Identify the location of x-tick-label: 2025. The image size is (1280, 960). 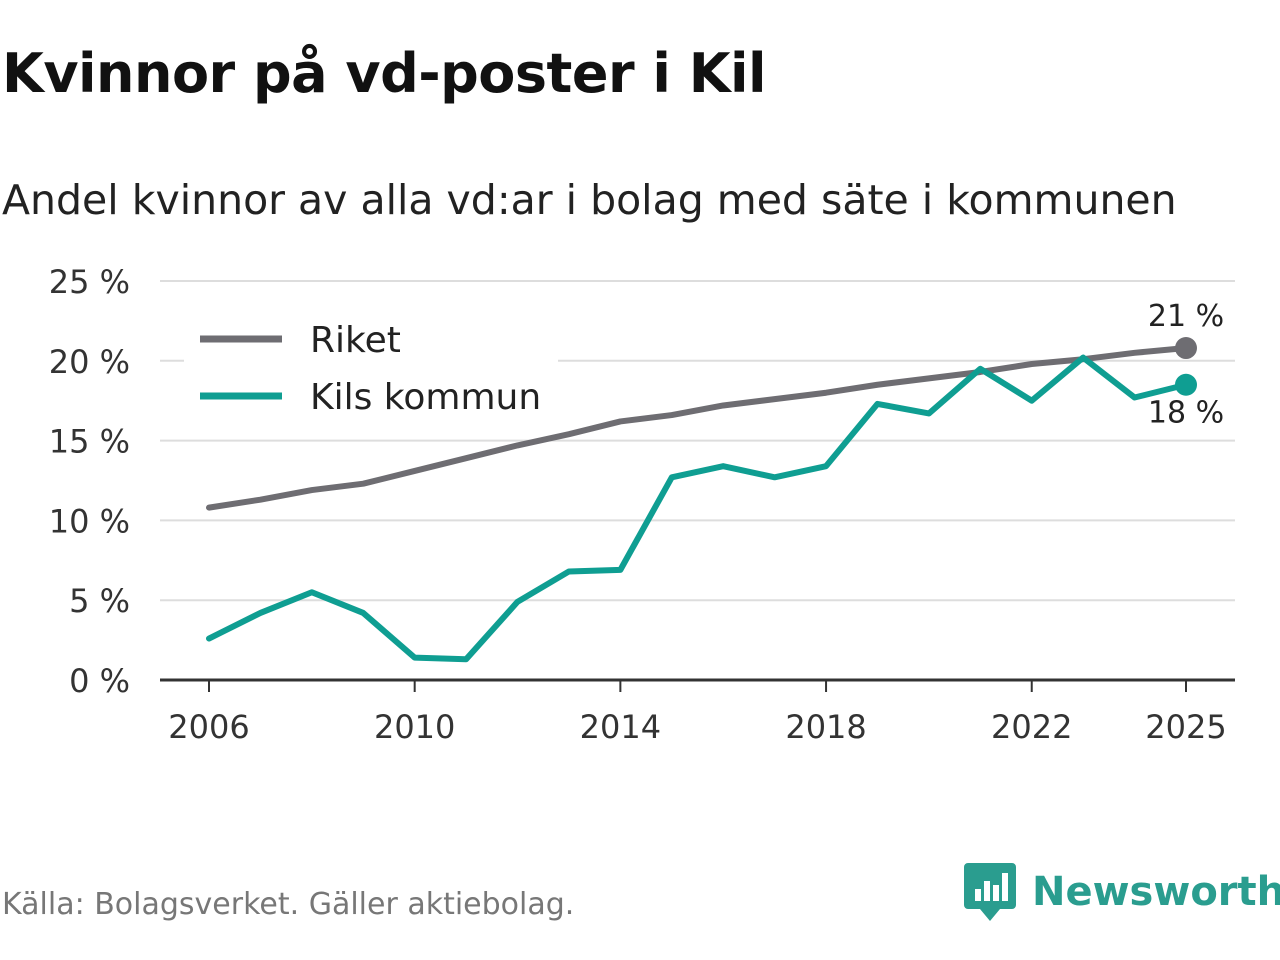
(1185, 727).